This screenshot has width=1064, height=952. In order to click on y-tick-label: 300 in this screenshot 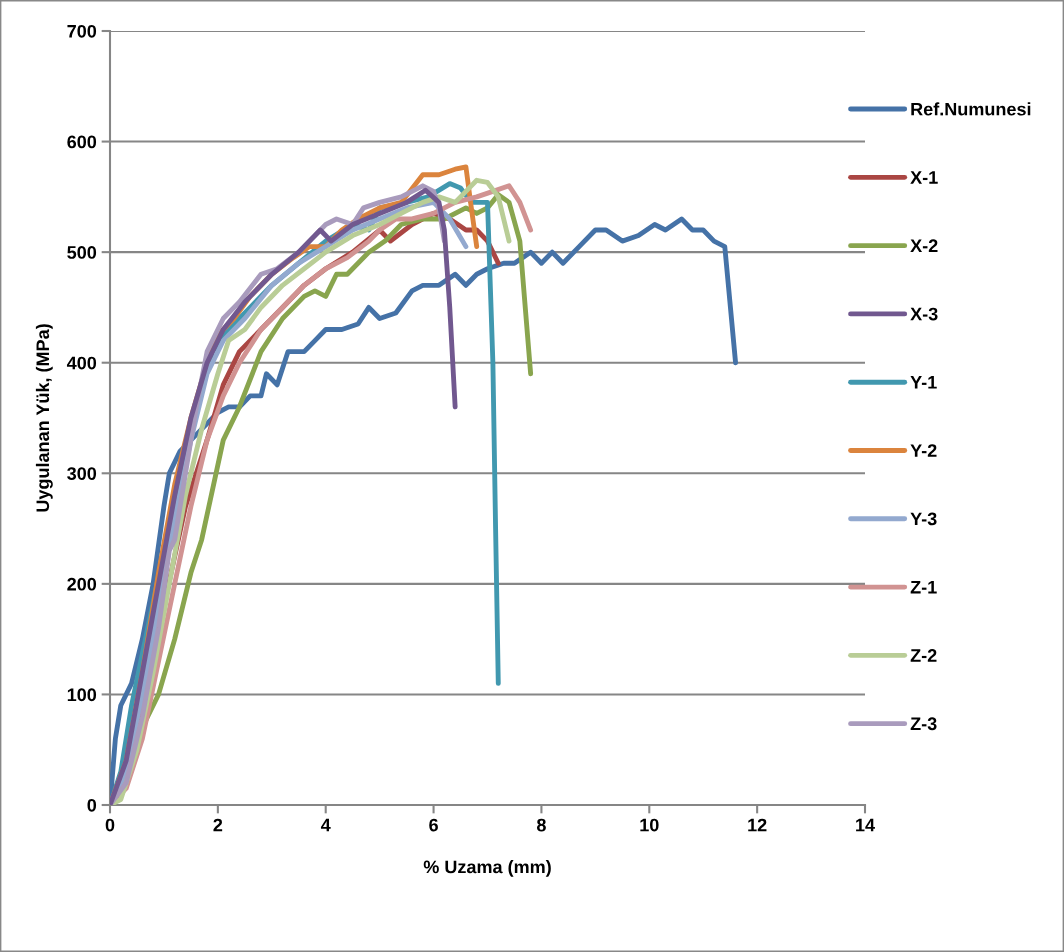, I will do `click(82, 474)`.